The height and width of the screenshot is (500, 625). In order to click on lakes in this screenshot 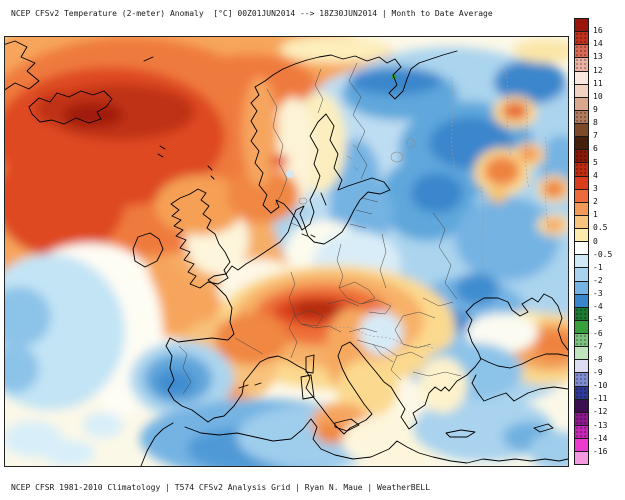, I will do `click(357, 171)`.